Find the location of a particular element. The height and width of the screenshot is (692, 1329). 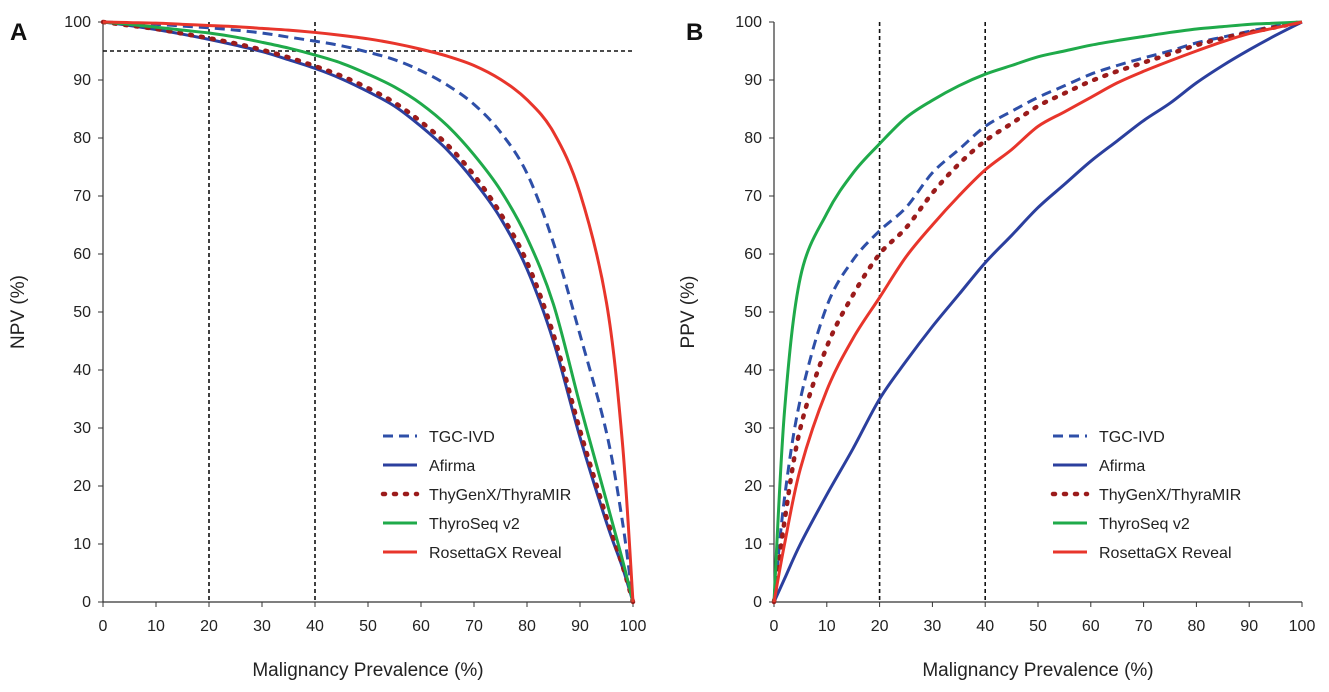

y-axis-title: NPV (%) is located at coordinates (18, 312).